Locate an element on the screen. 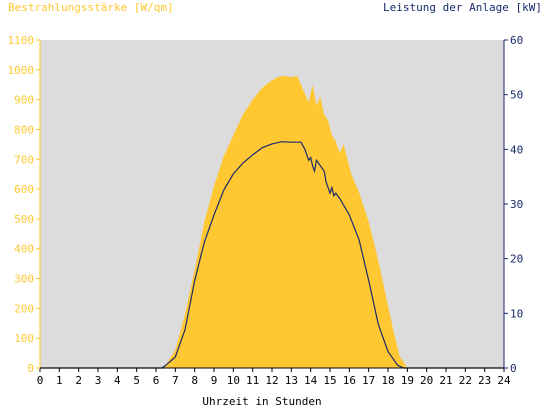  x-tick-label: 1 is located at coordinates (59, 380).